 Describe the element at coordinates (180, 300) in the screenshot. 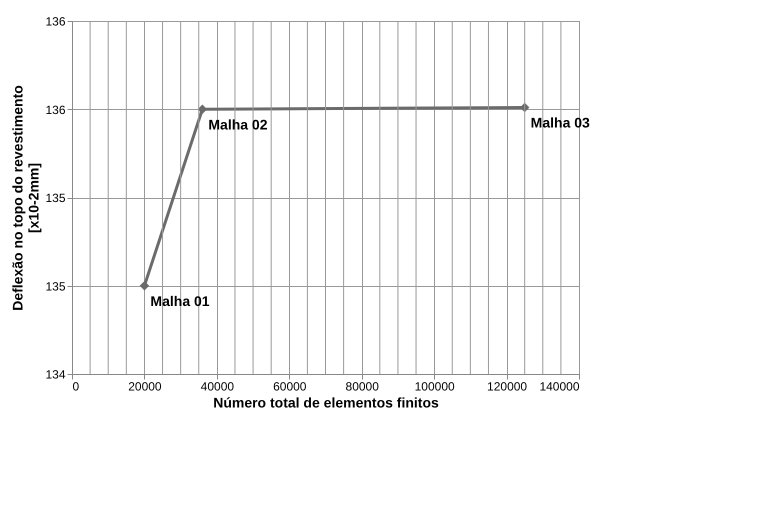

I see `annotation: Malha 01` at that location.